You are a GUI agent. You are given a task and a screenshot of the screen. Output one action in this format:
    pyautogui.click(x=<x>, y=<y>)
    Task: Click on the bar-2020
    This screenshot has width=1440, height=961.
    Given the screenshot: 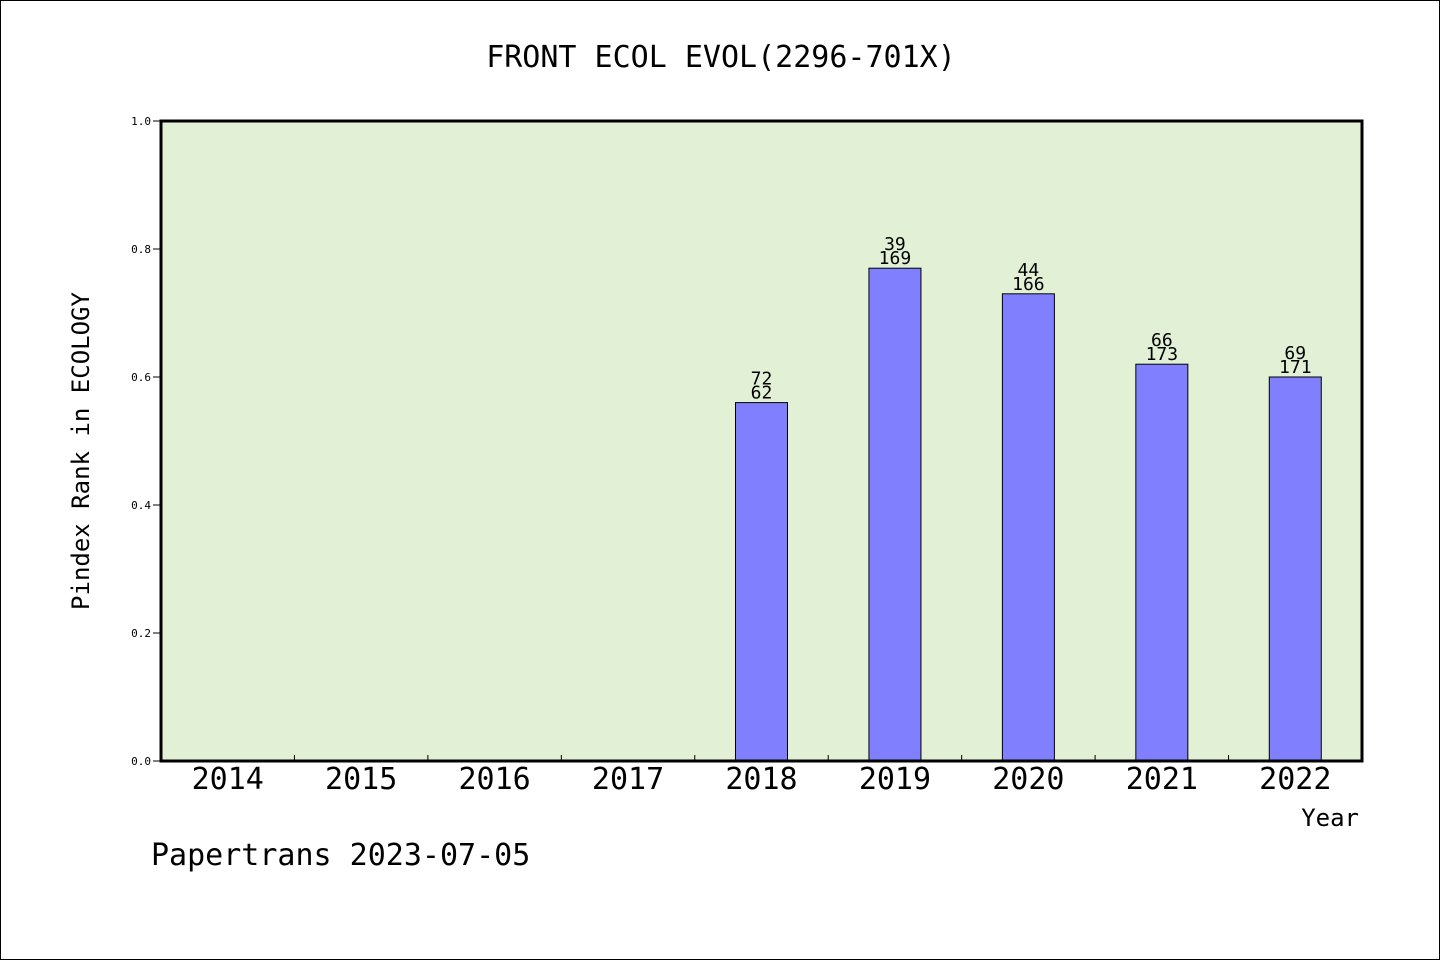 What is the action you would take?
    pyautogui.click(x=1028, y=527)
    